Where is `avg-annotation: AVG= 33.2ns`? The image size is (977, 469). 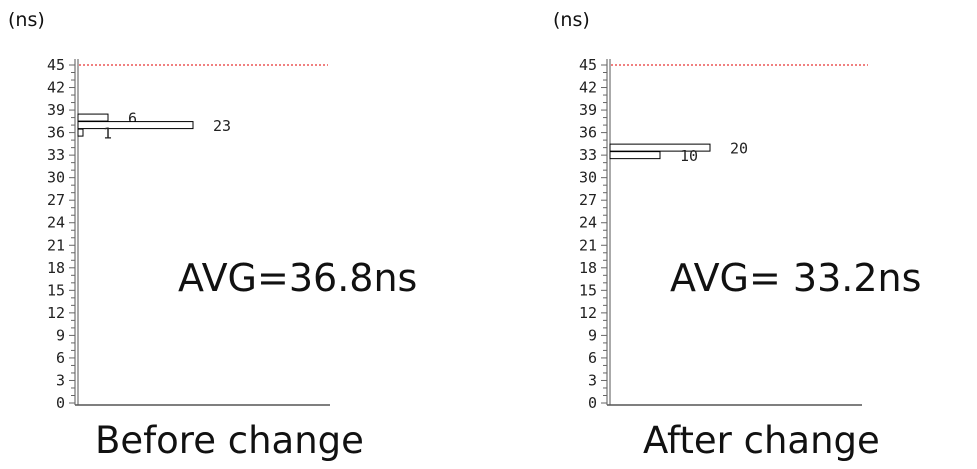 avg-annotation: AVG= 33.2ns is located at coordinates (795, 278).